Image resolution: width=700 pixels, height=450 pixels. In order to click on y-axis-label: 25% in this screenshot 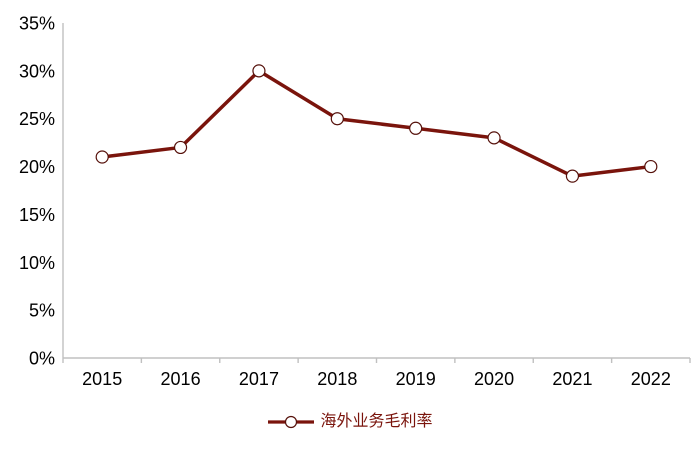, I will do `click(37, 119)`.